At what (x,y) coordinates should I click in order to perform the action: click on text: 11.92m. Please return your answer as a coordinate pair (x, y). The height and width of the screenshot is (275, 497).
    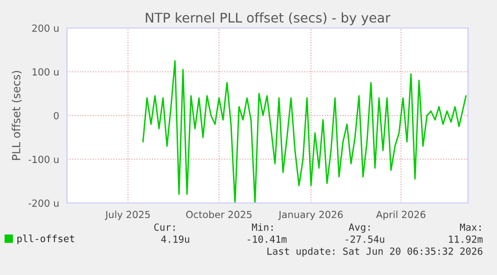
    Looking at the image, I should click on (466, 239).